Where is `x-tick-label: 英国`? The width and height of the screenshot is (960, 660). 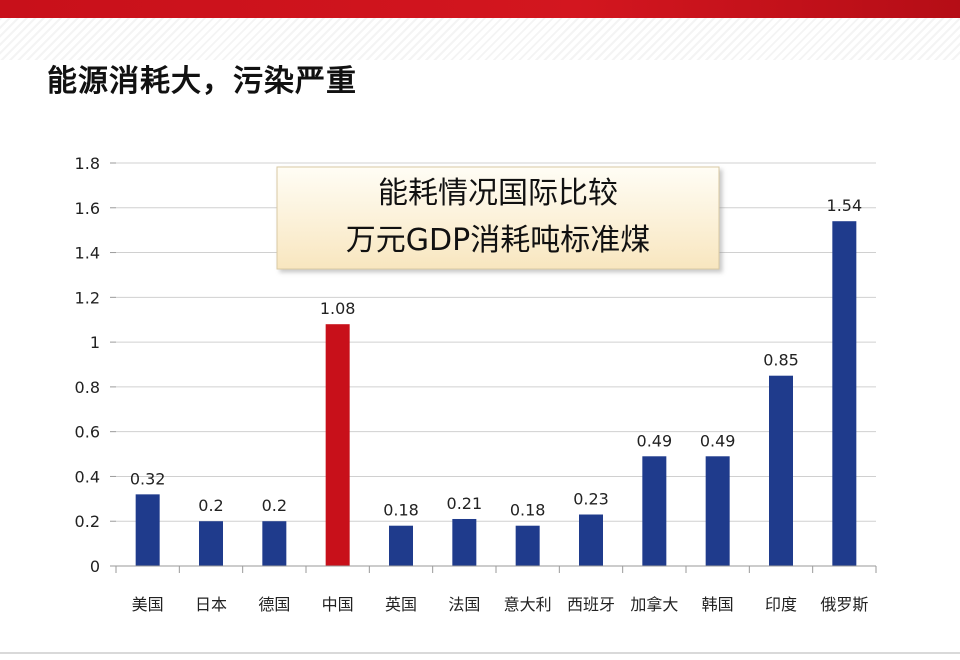
x-tick-label: 英国 is located at coordinates (401, 604).